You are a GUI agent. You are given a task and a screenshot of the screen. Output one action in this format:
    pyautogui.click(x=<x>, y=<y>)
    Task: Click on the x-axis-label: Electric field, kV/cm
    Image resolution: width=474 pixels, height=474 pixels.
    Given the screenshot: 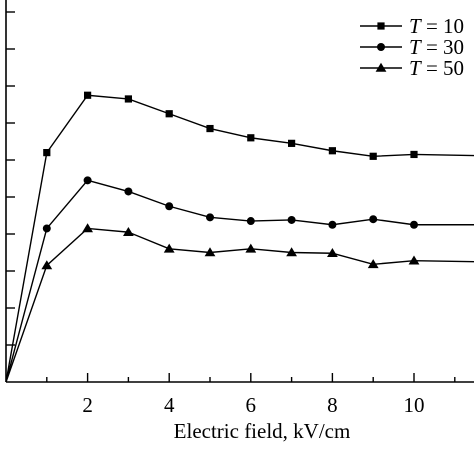 What is the action you would take?
    pyautogui.click(x=262, y=431)
    